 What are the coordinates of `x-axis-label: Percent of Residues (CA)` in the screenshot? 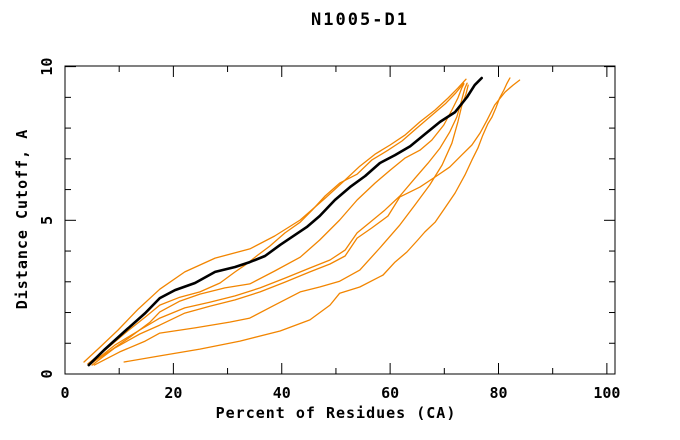 It's located at (336, 413).